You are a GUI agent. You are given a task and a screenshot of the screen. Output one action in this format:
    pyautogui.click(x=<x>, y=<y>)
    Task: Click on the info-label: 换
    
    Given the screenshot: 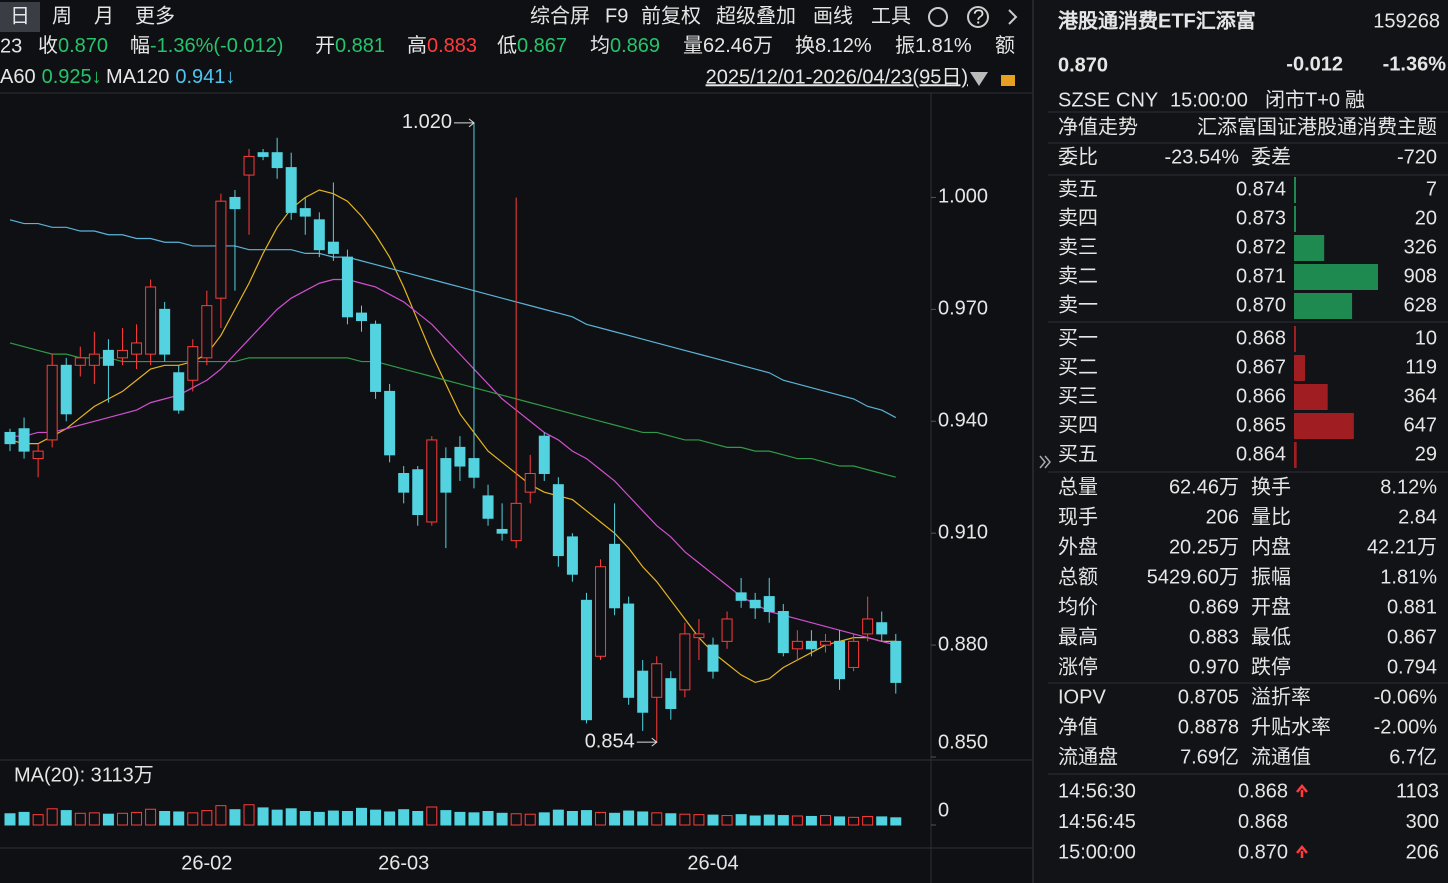 What is the action you would take?
    pyautogui.click(x=805, y=45)
    